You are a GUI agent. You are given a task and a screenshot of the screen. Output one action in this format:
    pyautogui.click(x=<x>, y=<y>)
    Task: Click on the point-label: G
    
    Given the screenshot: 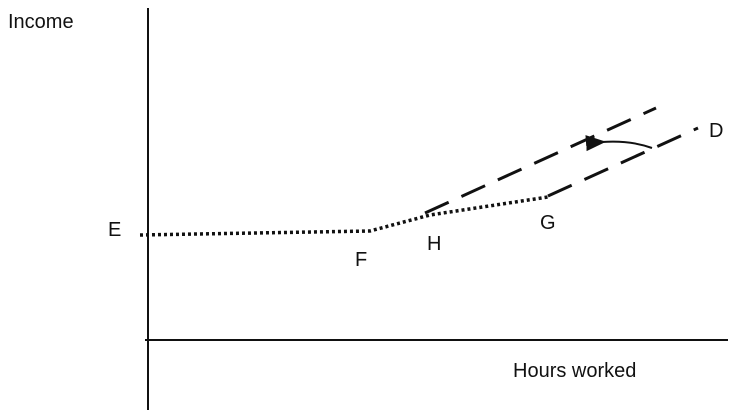 What is the action you would take?
    pyautogui.click(x=548, y=223)
    